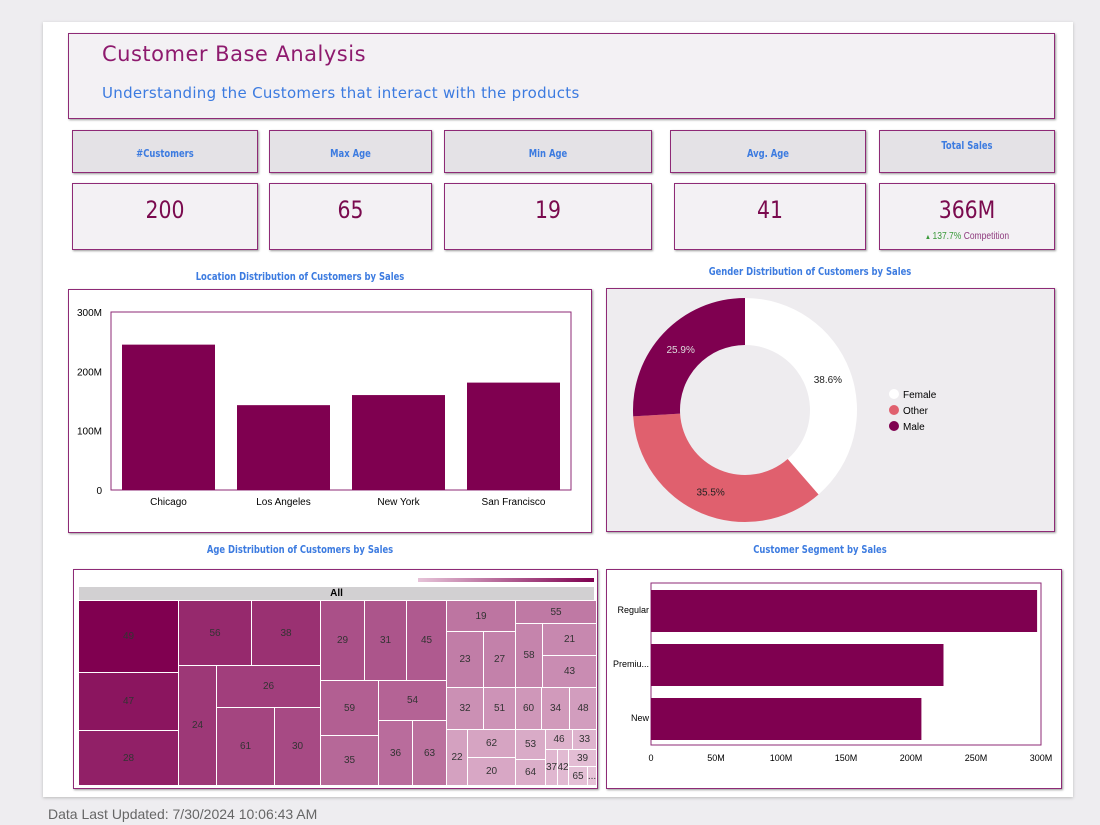 The image size is (1100, 825). I want to click on treemap-tile: 29, so click(342, 640).